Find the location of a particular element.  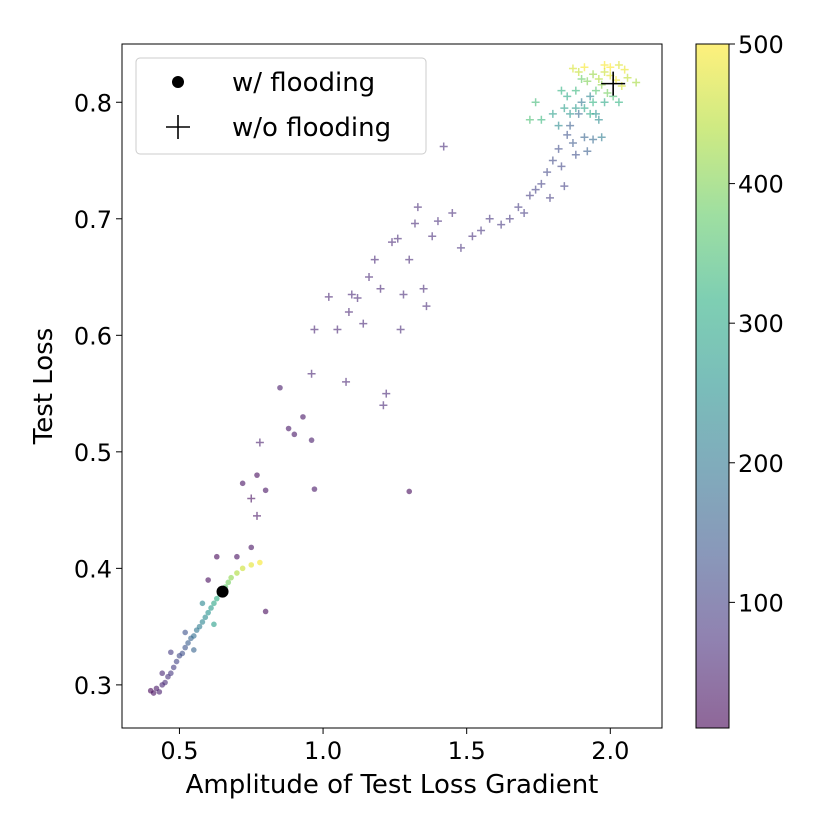

colorbar-ticks: 100 200 300 400 500 is located at coordinates (756, 324).